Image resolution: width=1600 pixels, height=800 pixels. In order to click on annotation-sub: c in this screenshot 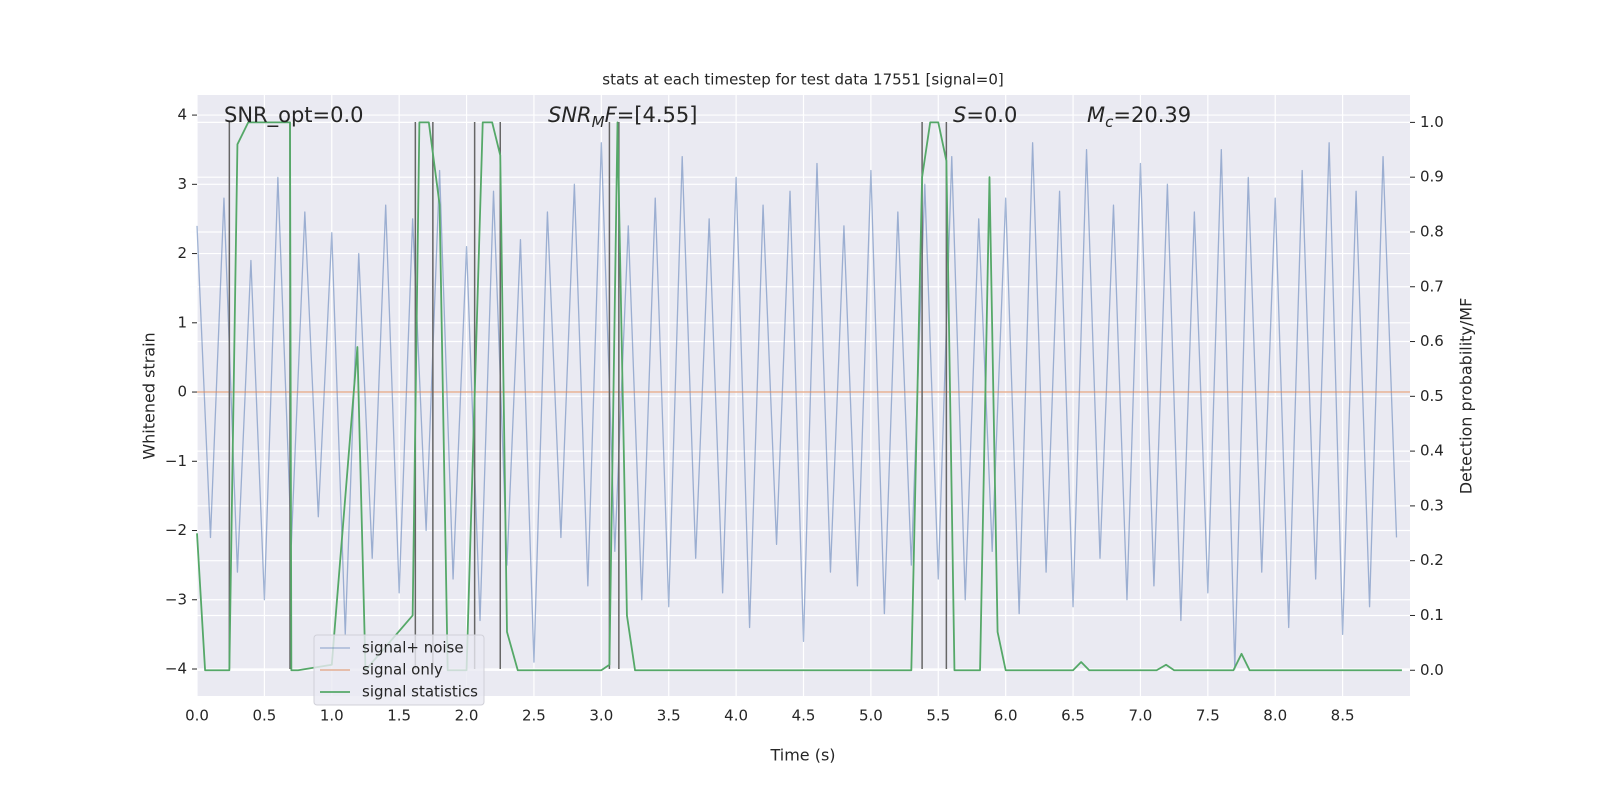, I will do `click(1109, 122)`.